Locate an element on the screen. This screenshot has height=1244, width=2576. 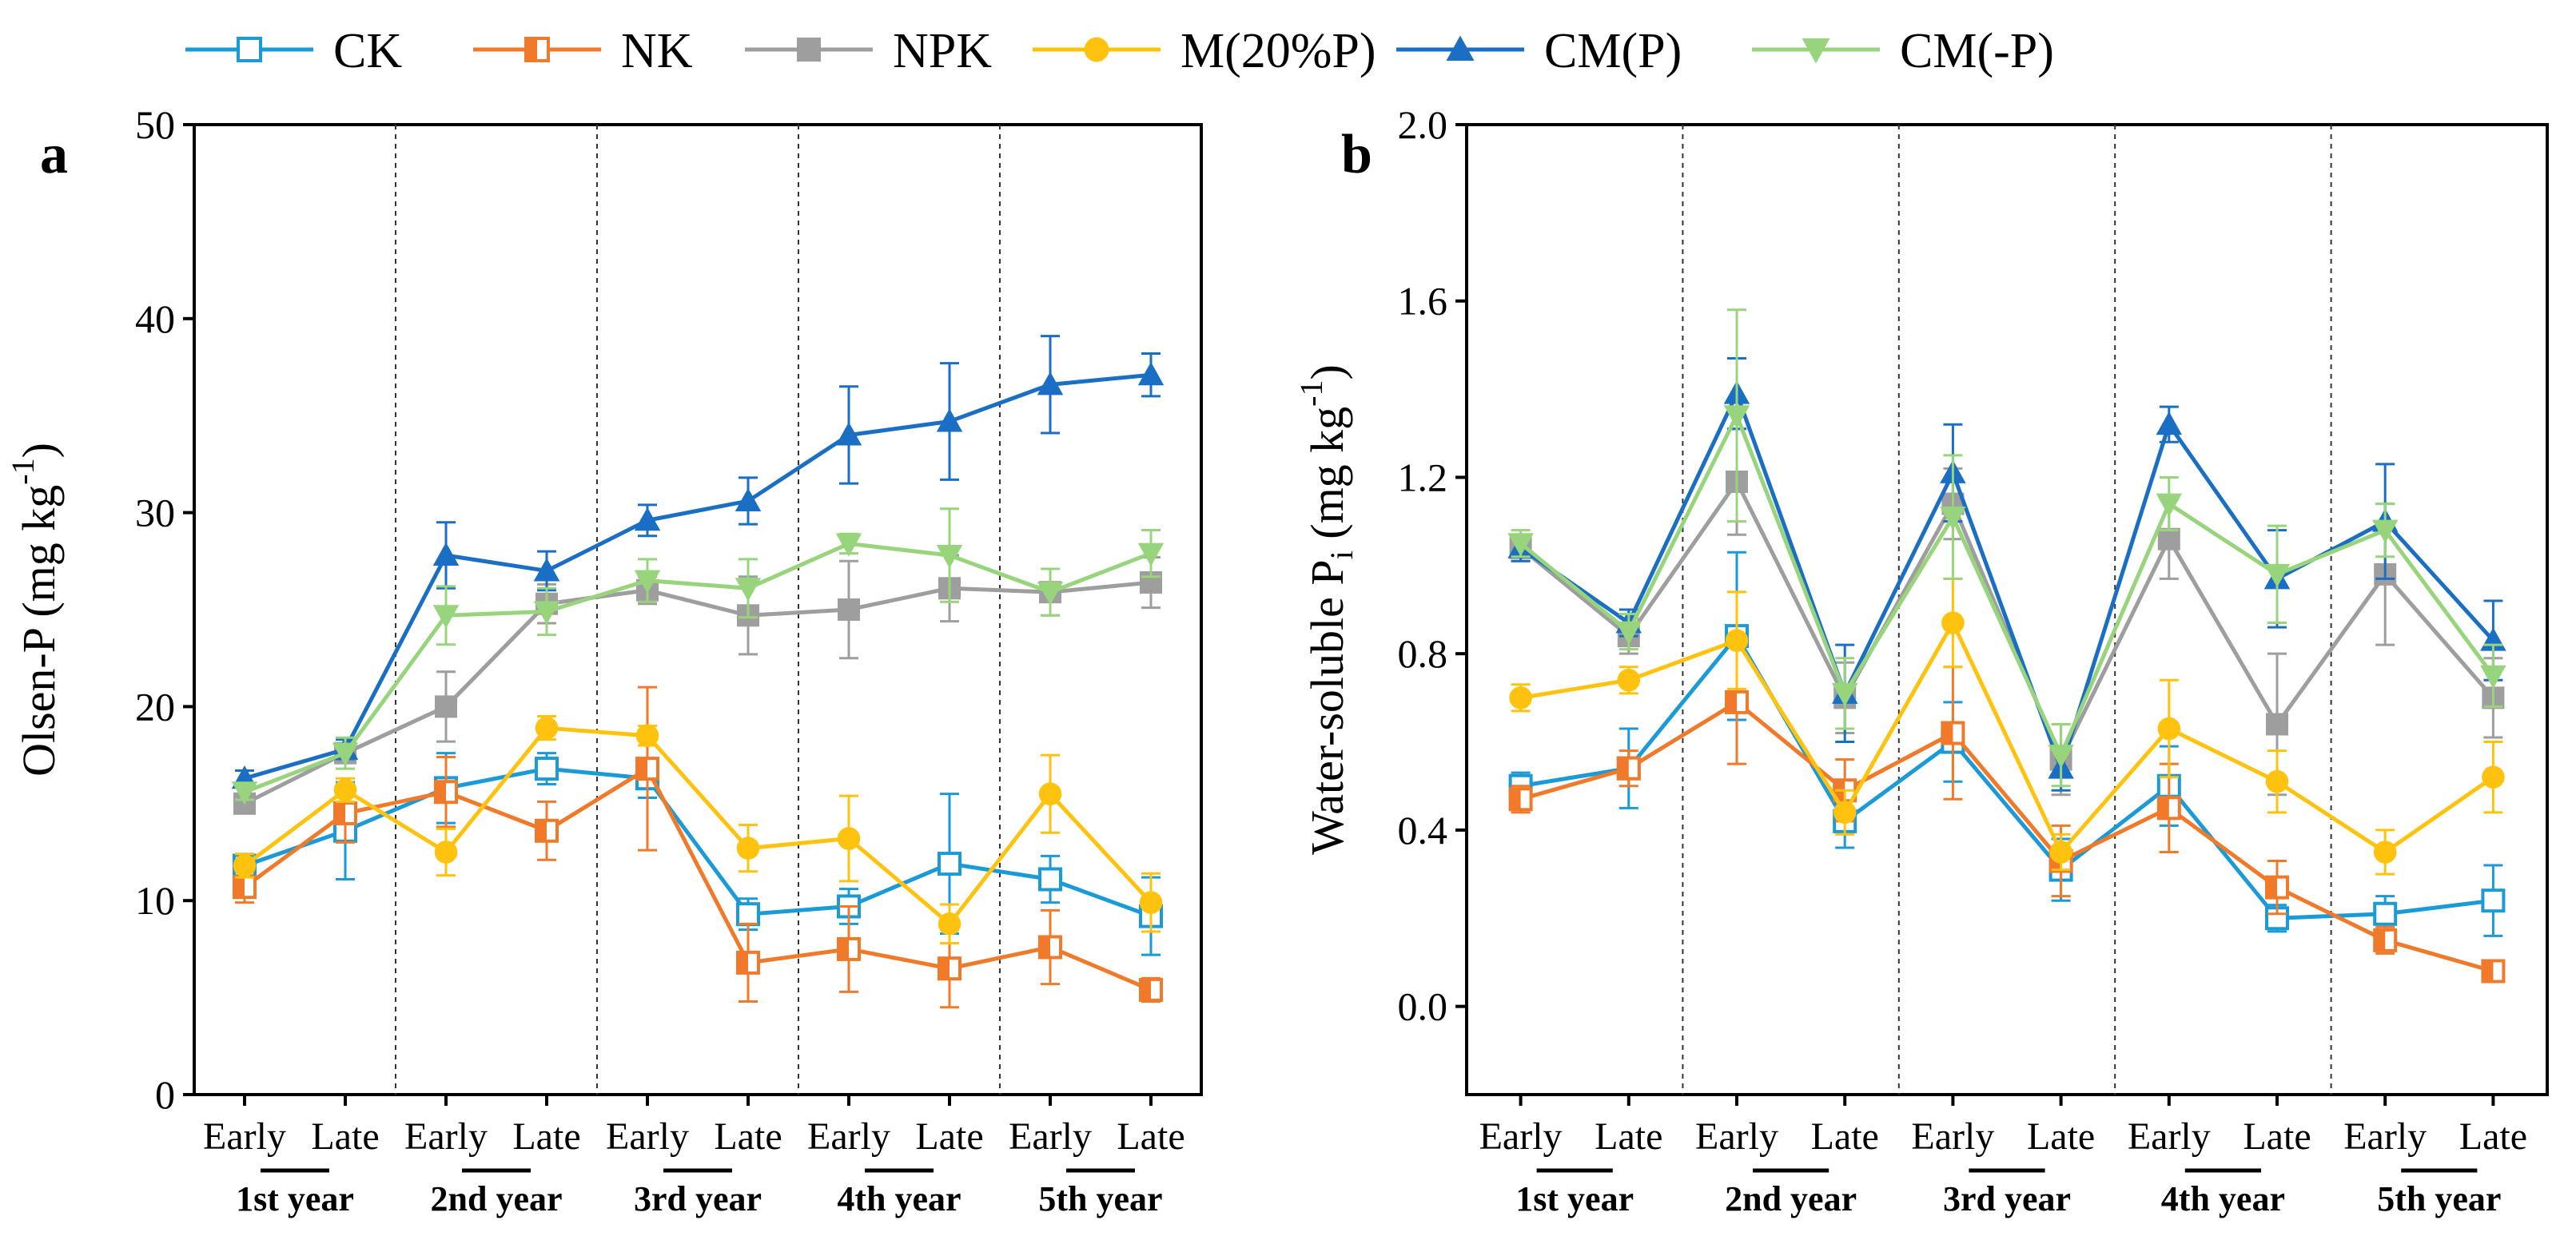
legend: CK NK NPK M(20%P) CM(P) CM(-P) is located at coordinates (1119, 51).